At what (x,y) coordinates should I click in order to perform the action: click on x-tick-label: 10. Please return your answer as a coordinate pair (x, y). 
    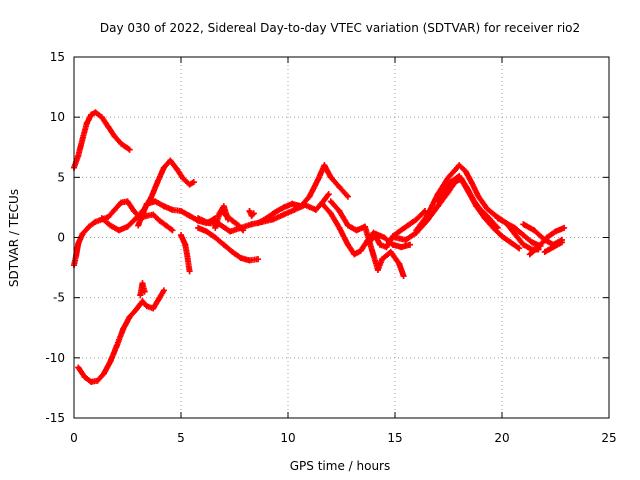
    Looking at the image, I should click on (287, 438).